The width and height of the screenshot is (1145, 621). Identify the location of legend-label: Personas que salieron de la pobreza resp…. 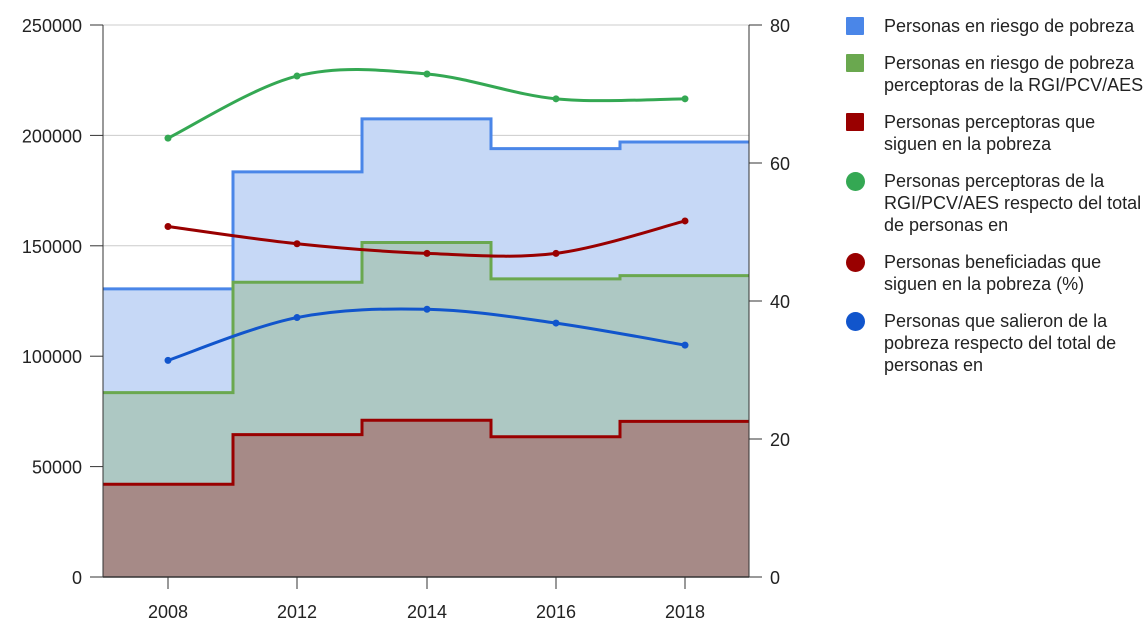
(1000, 343).